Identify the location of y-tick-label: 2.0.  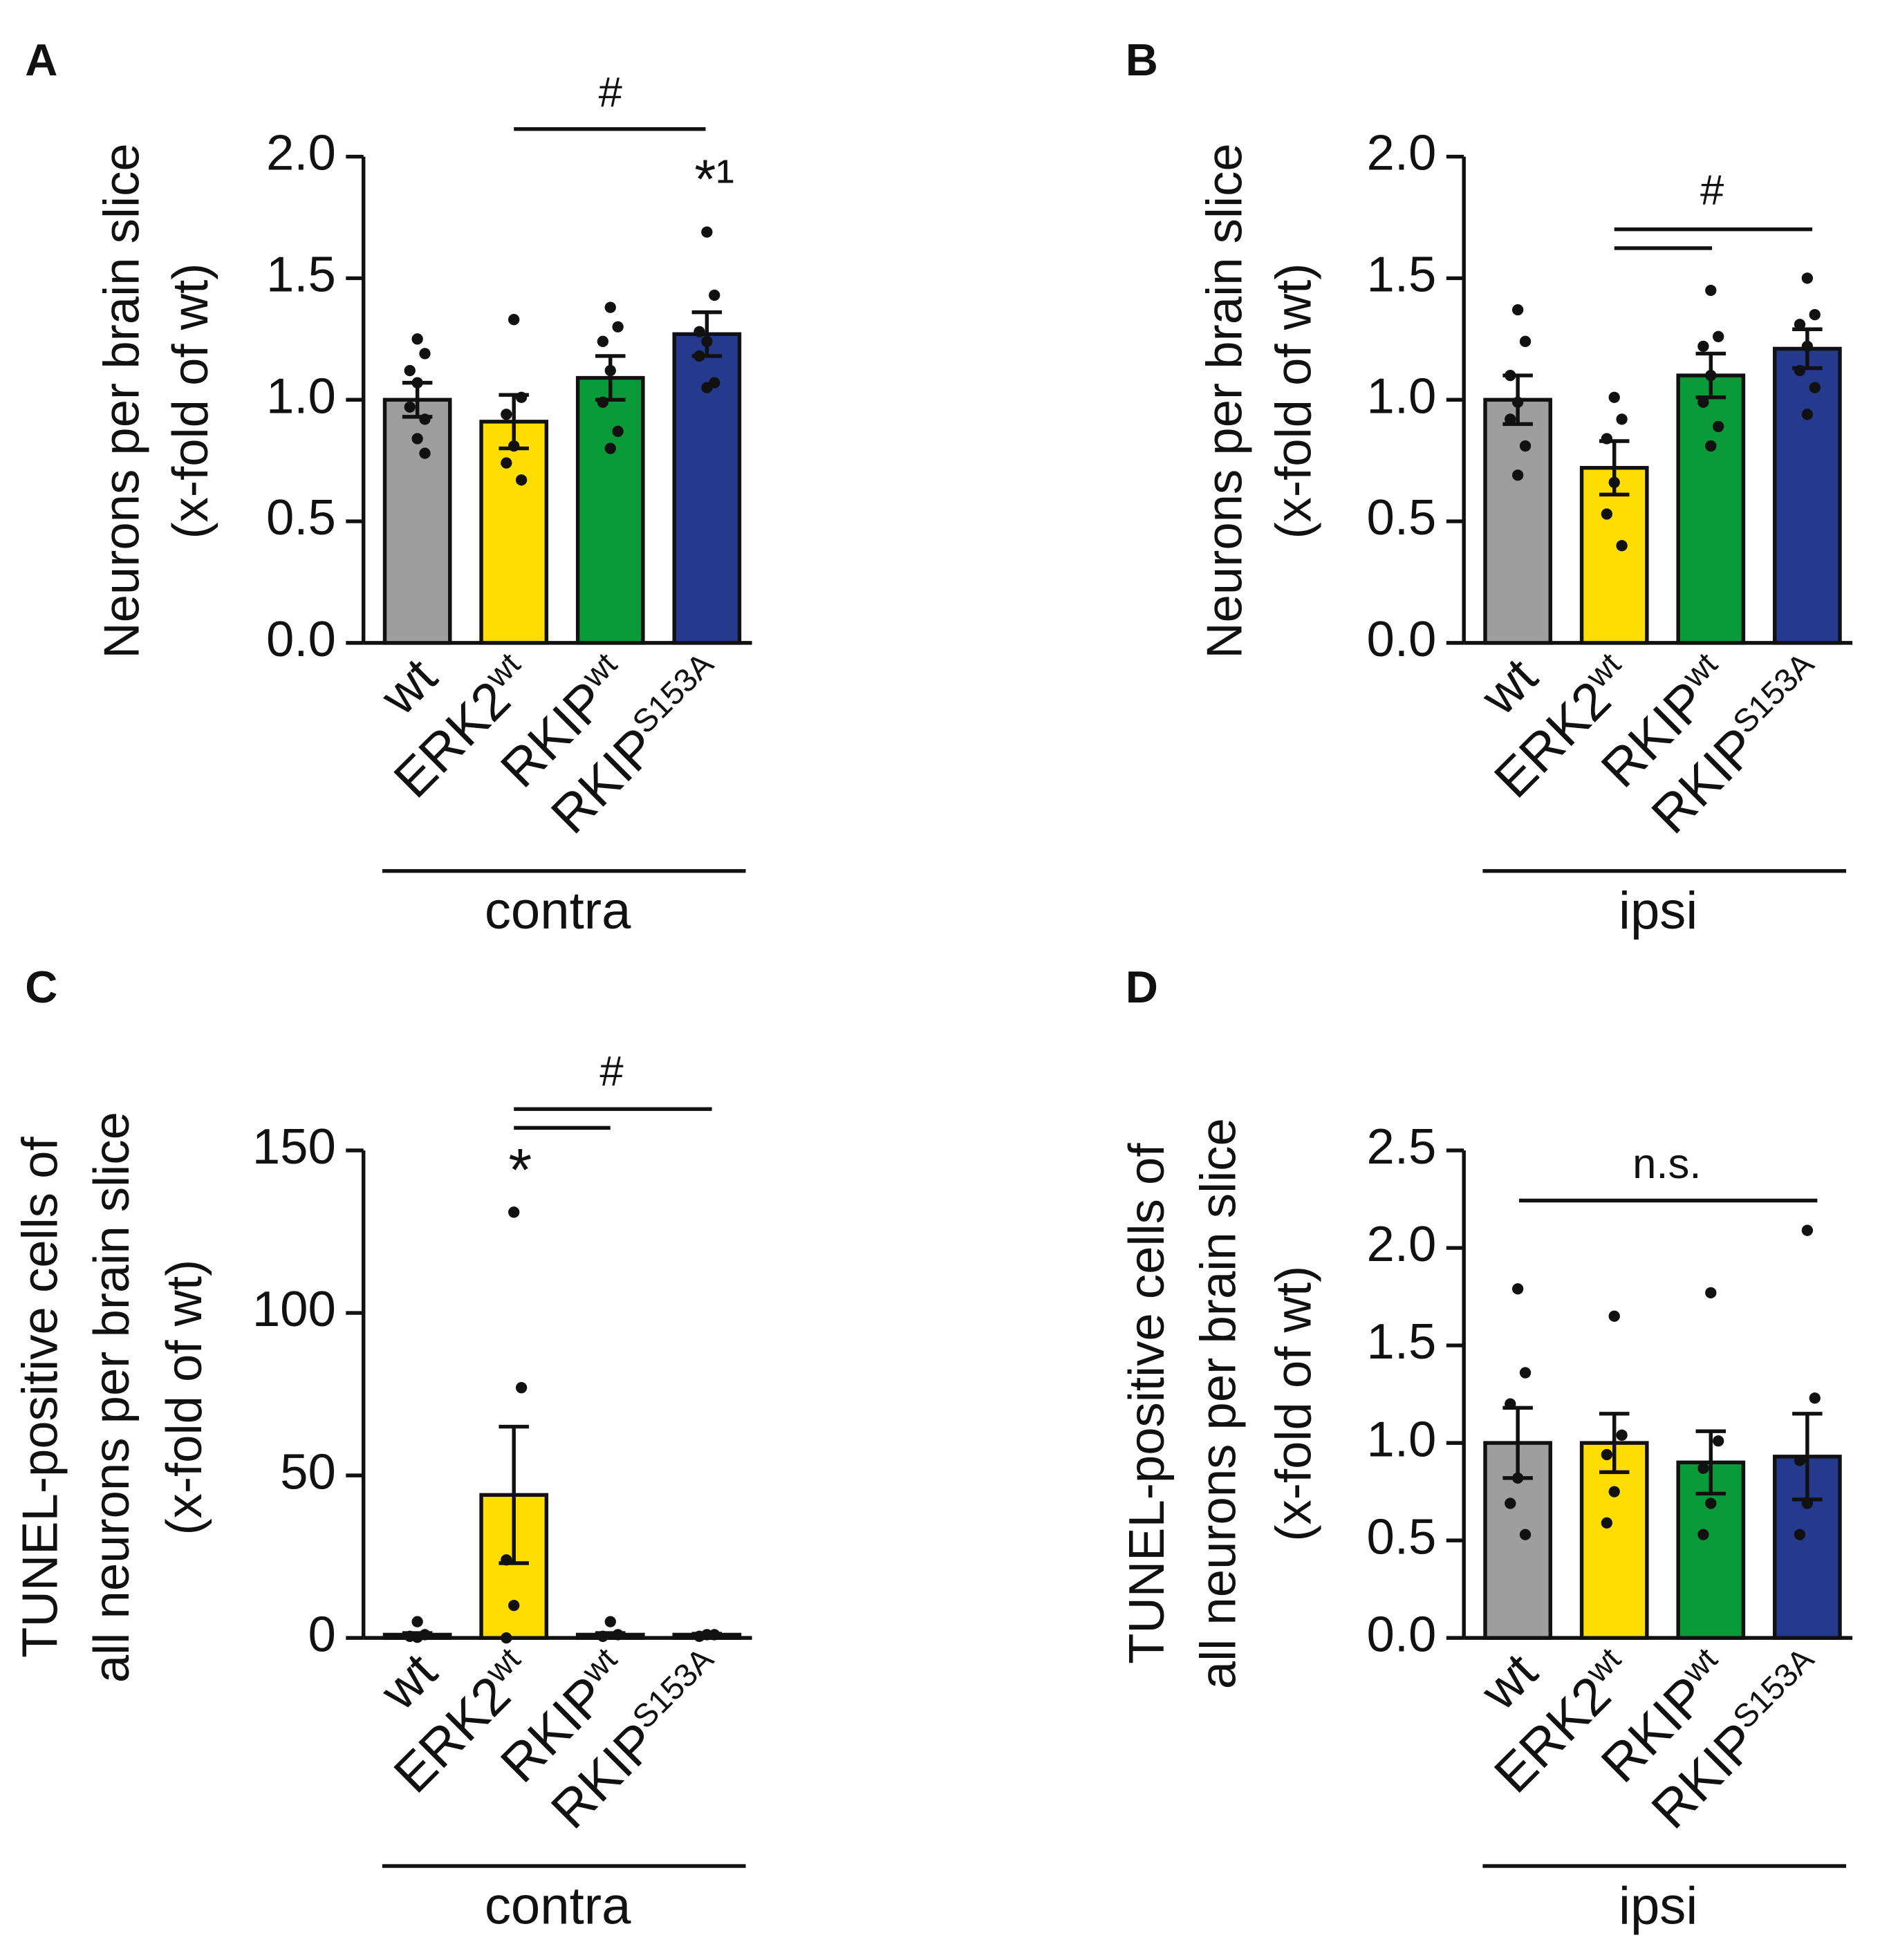
(1402, 1244).